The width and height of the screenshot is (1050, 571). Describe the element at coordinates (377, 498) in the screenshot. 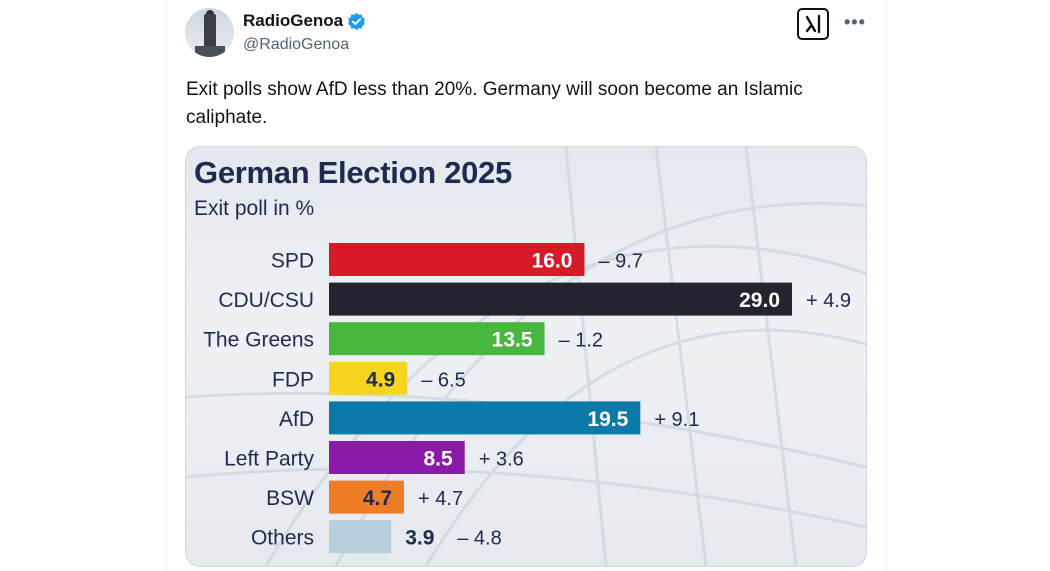

I see `value-label: 4.7` at that location.